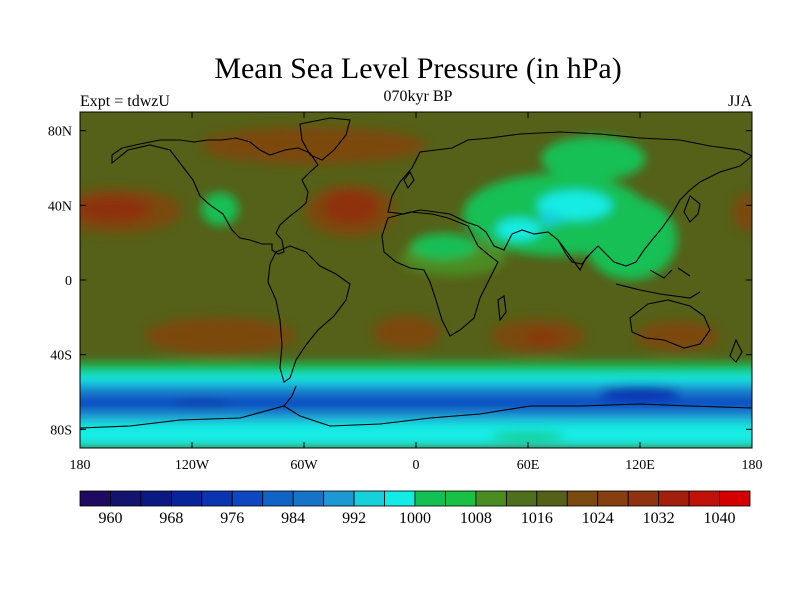  Describe the element at coordinates (416, 465) in the screenshot. I see `lon-tick-label: 0` at that location.